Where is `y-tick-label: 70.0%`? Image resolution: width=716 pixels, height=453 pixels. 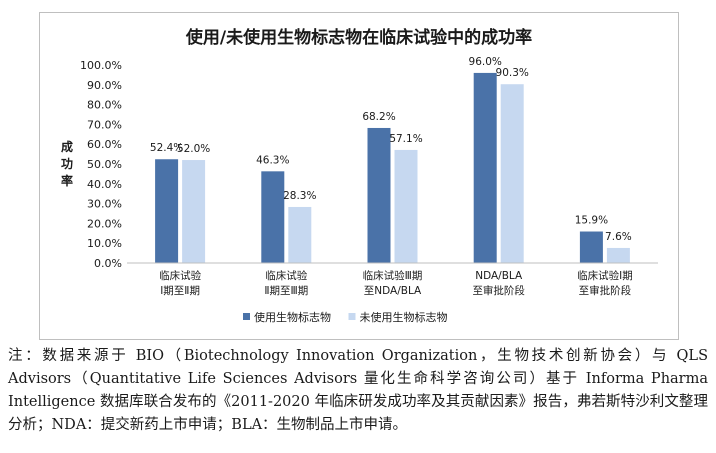 y-tick-label: 70.0% is located at coordinates (104, 124).